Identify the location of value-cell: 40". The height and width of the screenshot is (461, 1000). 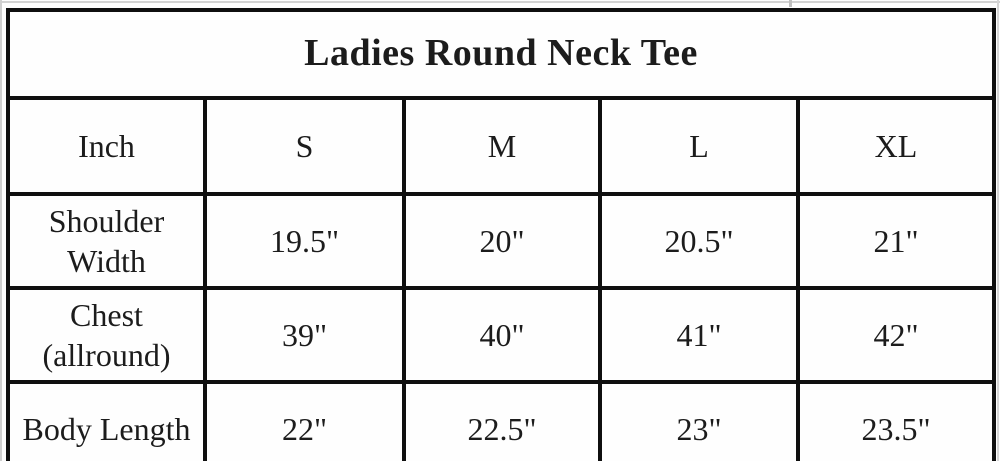
(502, 335).